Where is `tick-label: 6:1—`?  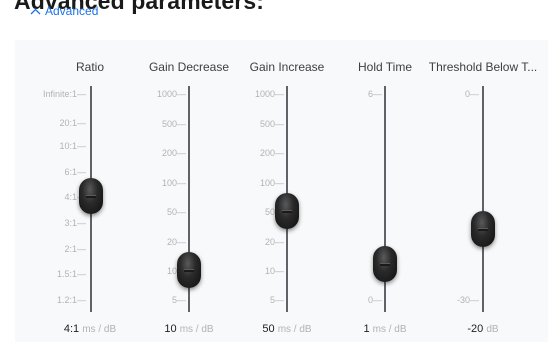
tick-label: 6:1— is located at coordinates (75, 172).